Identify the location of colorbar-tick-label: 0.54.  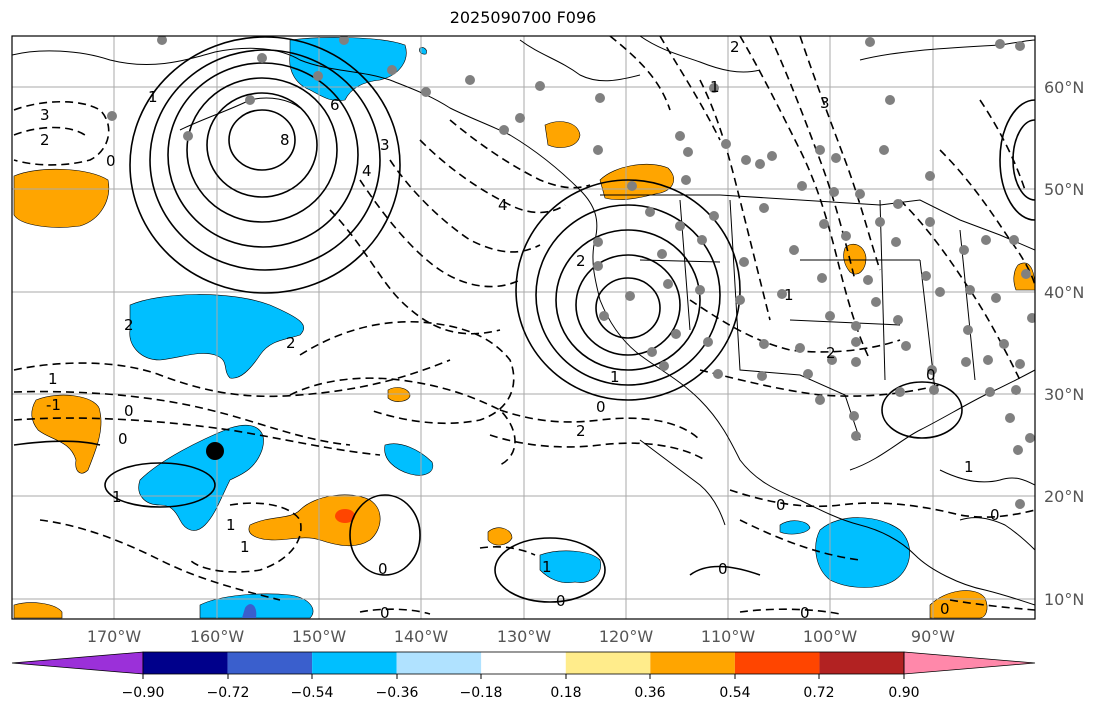
(734, 693).